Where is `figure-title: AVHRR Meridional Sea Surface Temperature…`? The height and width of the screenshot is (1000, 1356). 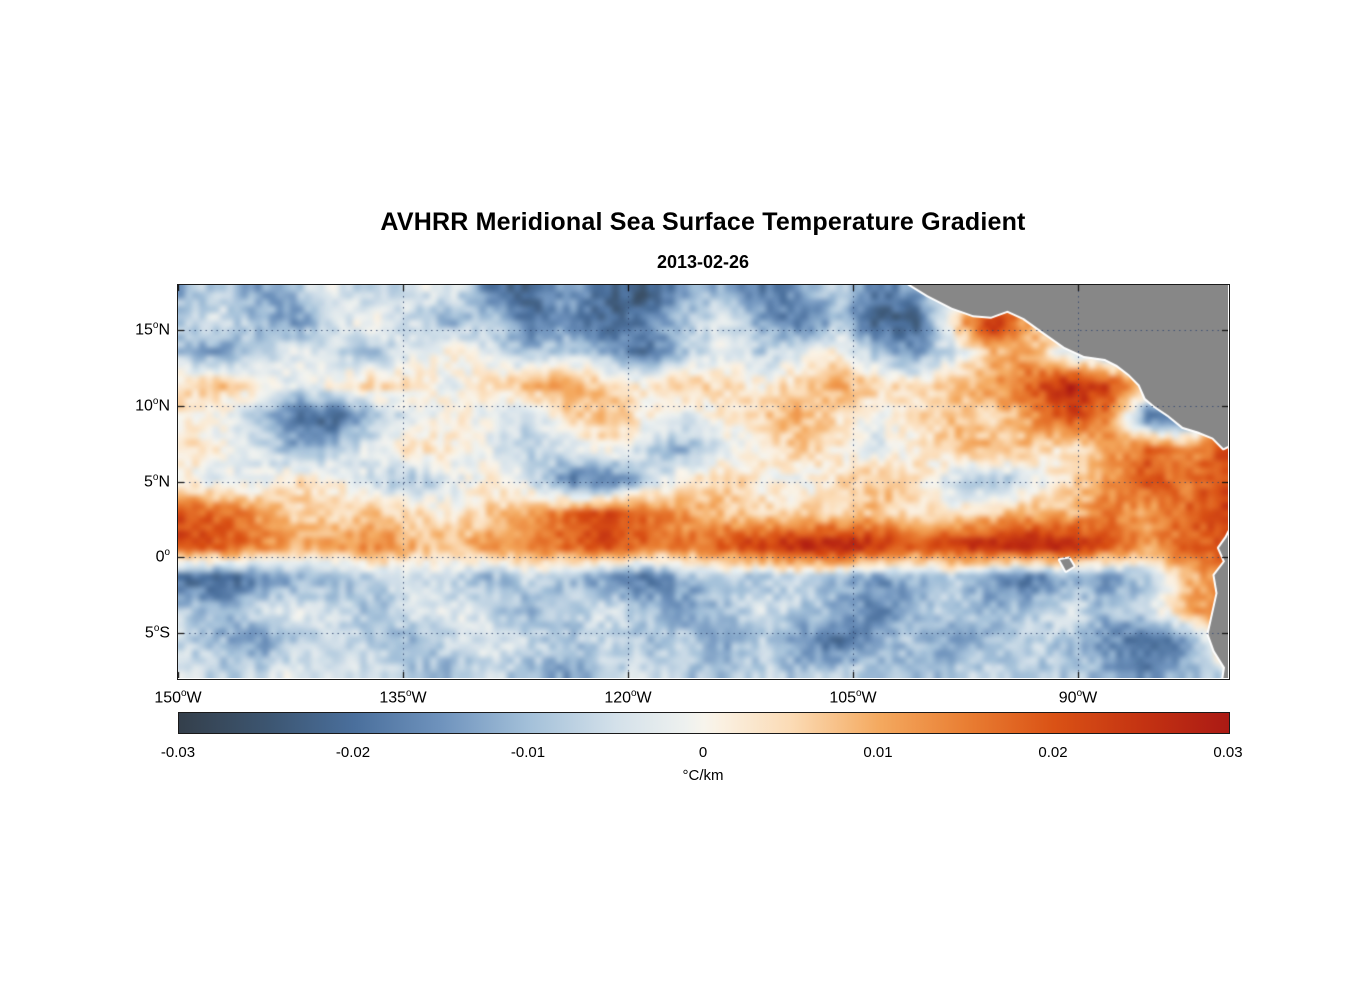 figure-title: AVHRR Meridional Sea Surface Temperature… is located at coordinates (703, 222).